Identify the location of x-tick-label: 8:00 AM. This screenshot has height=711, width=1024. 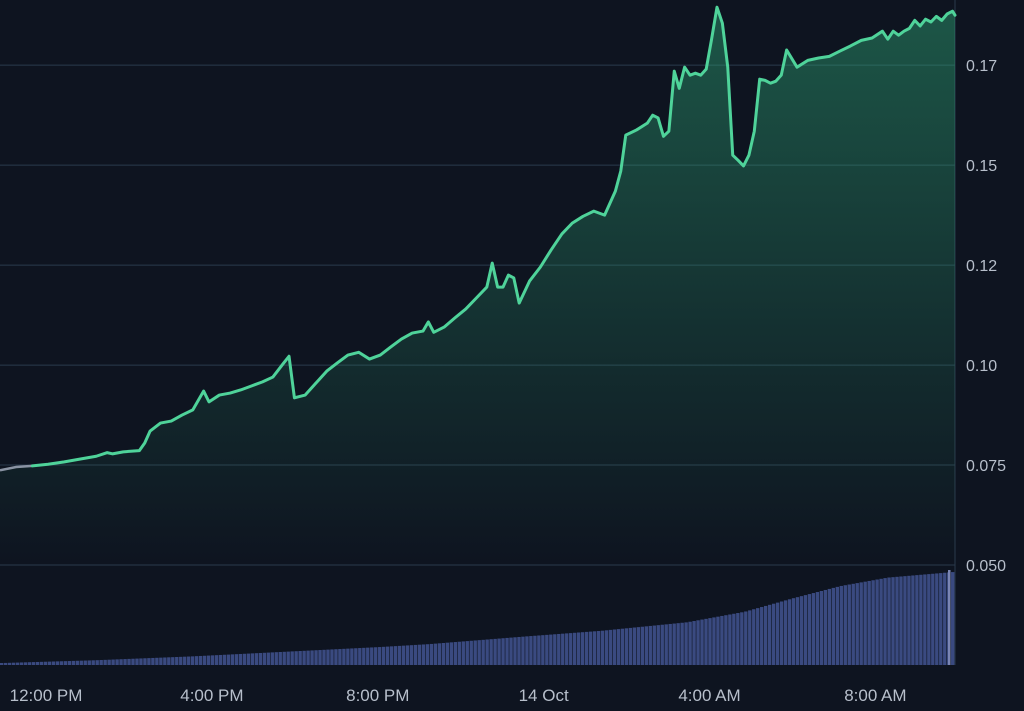
(875, 695).